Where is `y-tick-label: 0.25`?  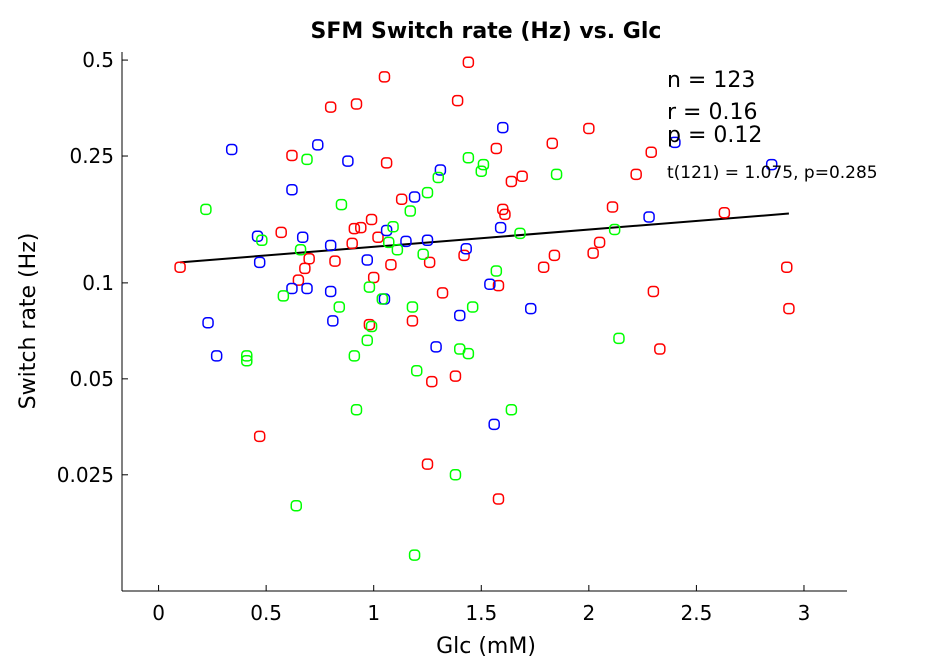 y-tick-label: 0.25 is located at coordinates (91, 156).